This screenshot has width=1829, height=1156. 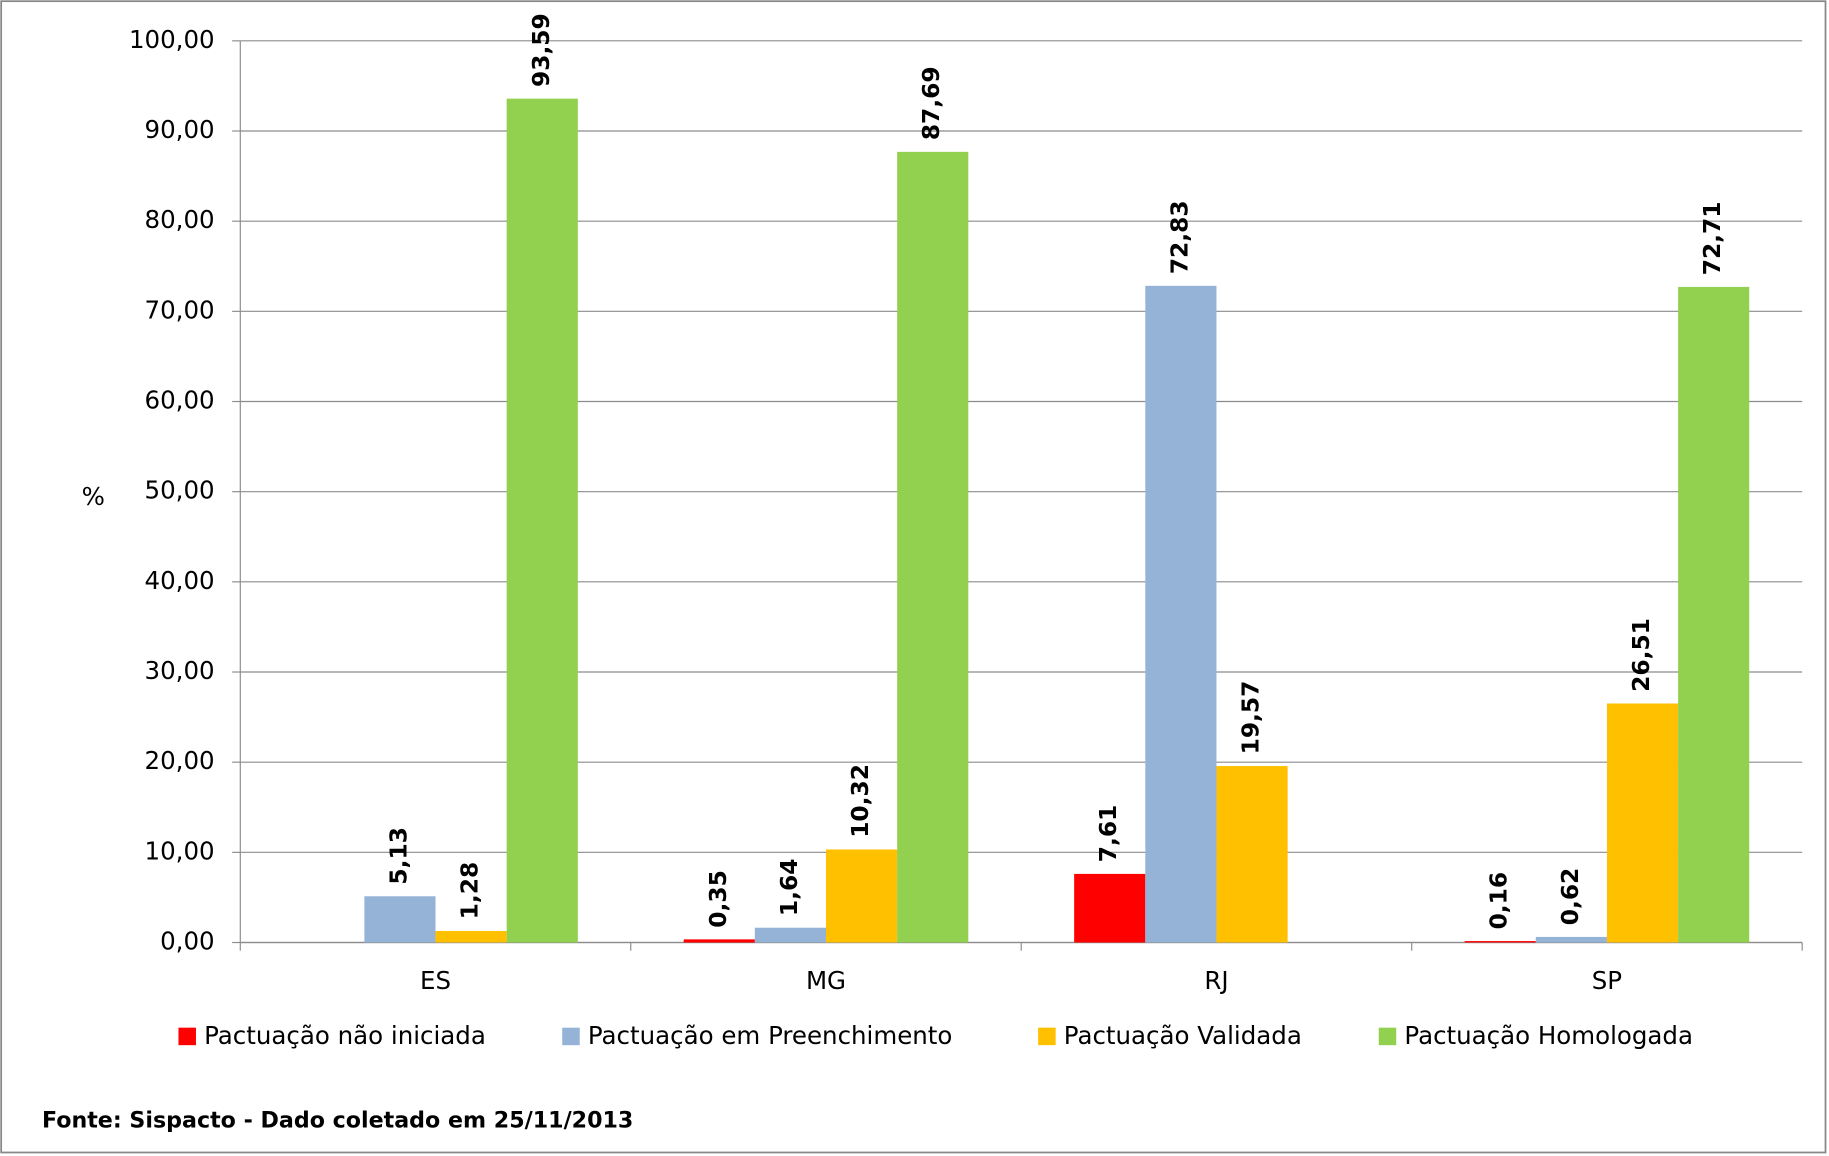 What do you see at coordinates (180, 129) in the screenshot?
I see `y-tick-label: 90,00` at bounding box center [180, 129].